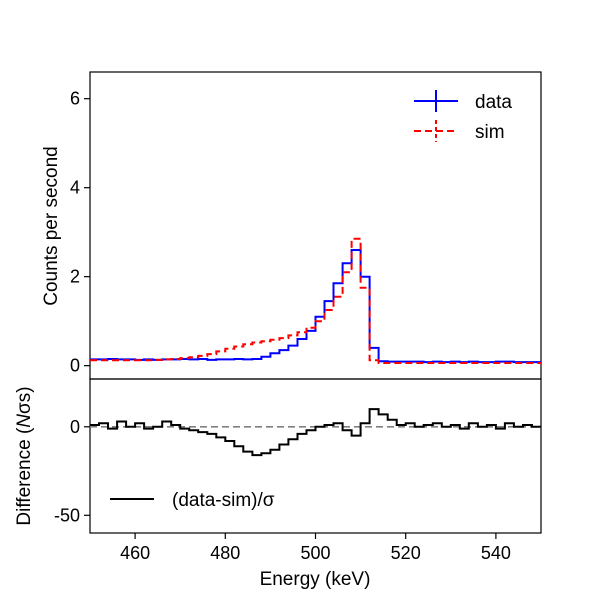 This screenshot has height=600, width=600. What do you see at coordinates (75, 188) in the screenshot?
I see `top-y-tick-label-2: 4` at bounding box center [75, 188].